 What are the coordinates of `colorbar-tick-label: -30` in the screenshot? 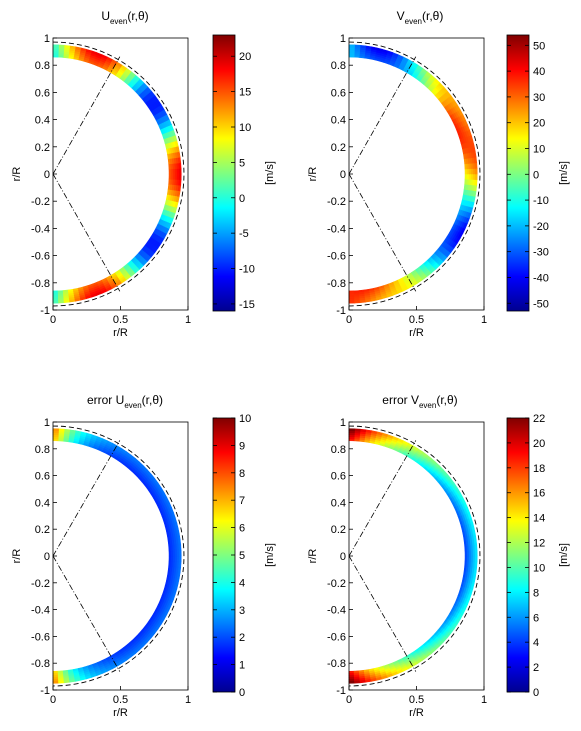 It's located at (541, 253).